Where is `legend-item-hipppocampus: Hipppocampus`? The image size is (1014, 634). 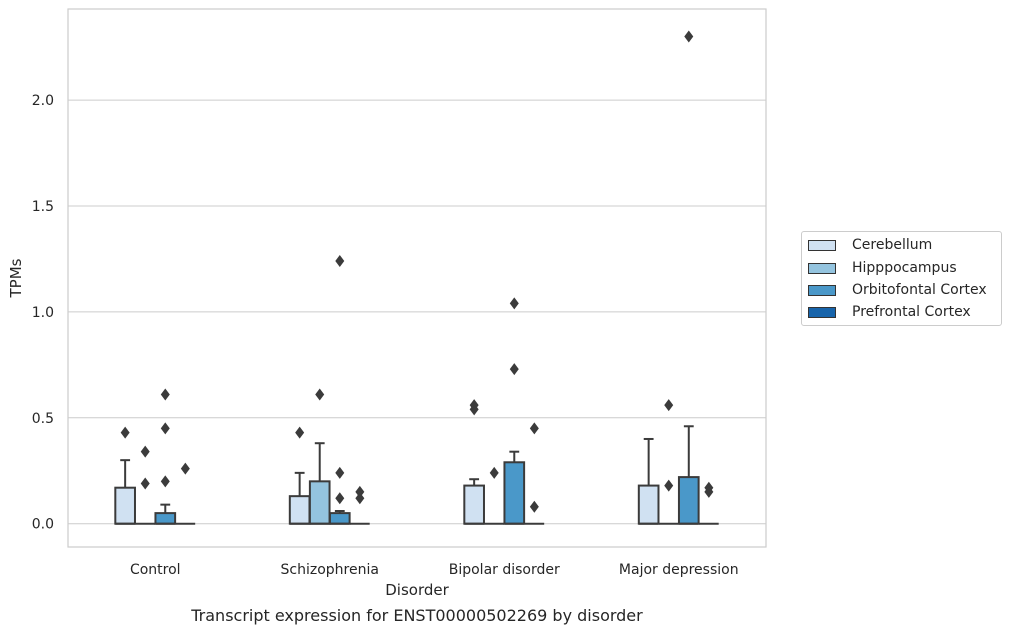
legend-item-hipppocampus: Hipppocampus is located at coordinates (882, 268).